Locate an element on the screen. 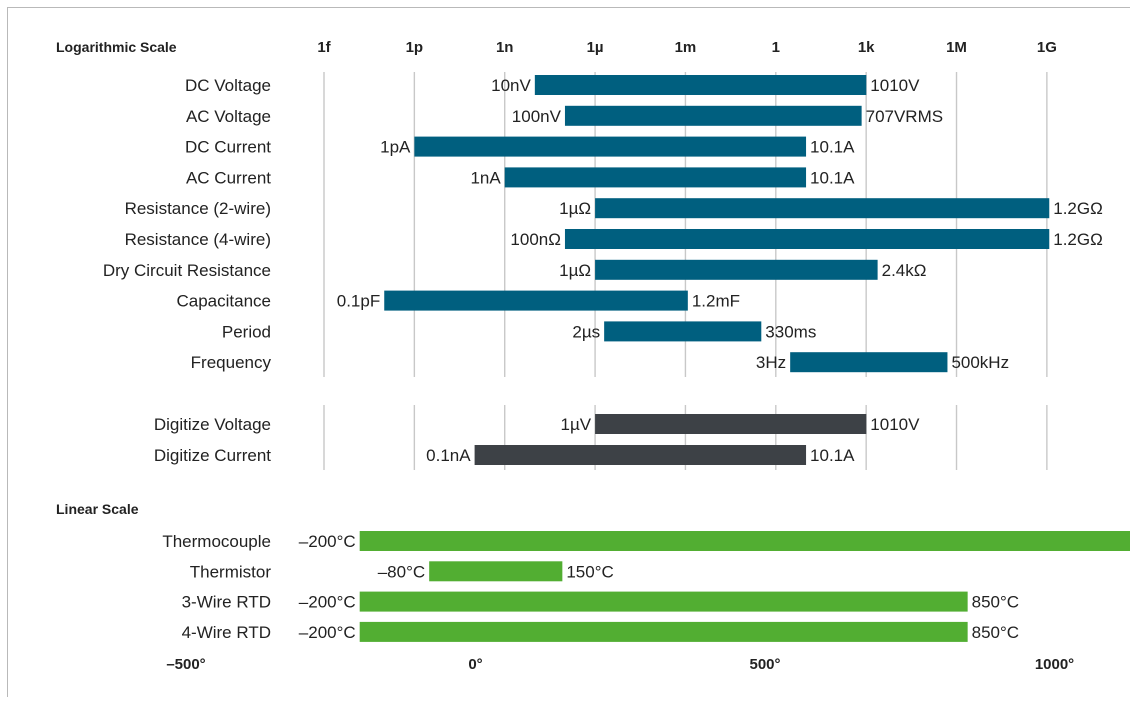  range-max-label: 1.2mF is located at coordinates (716, 301).